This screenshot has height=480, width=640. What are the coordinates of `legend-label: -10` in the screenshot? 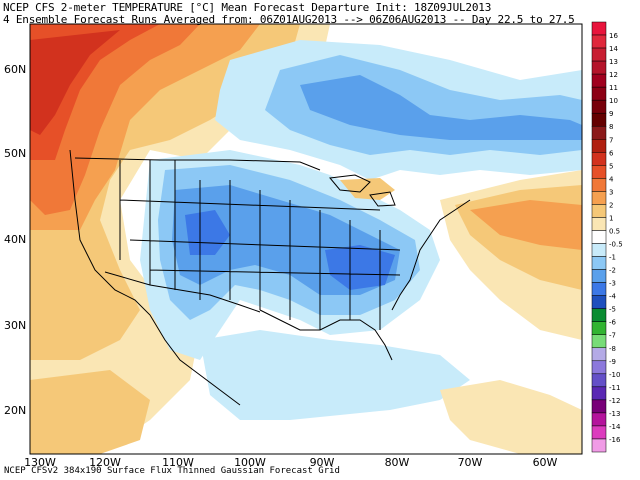 It's located at (614, 375).